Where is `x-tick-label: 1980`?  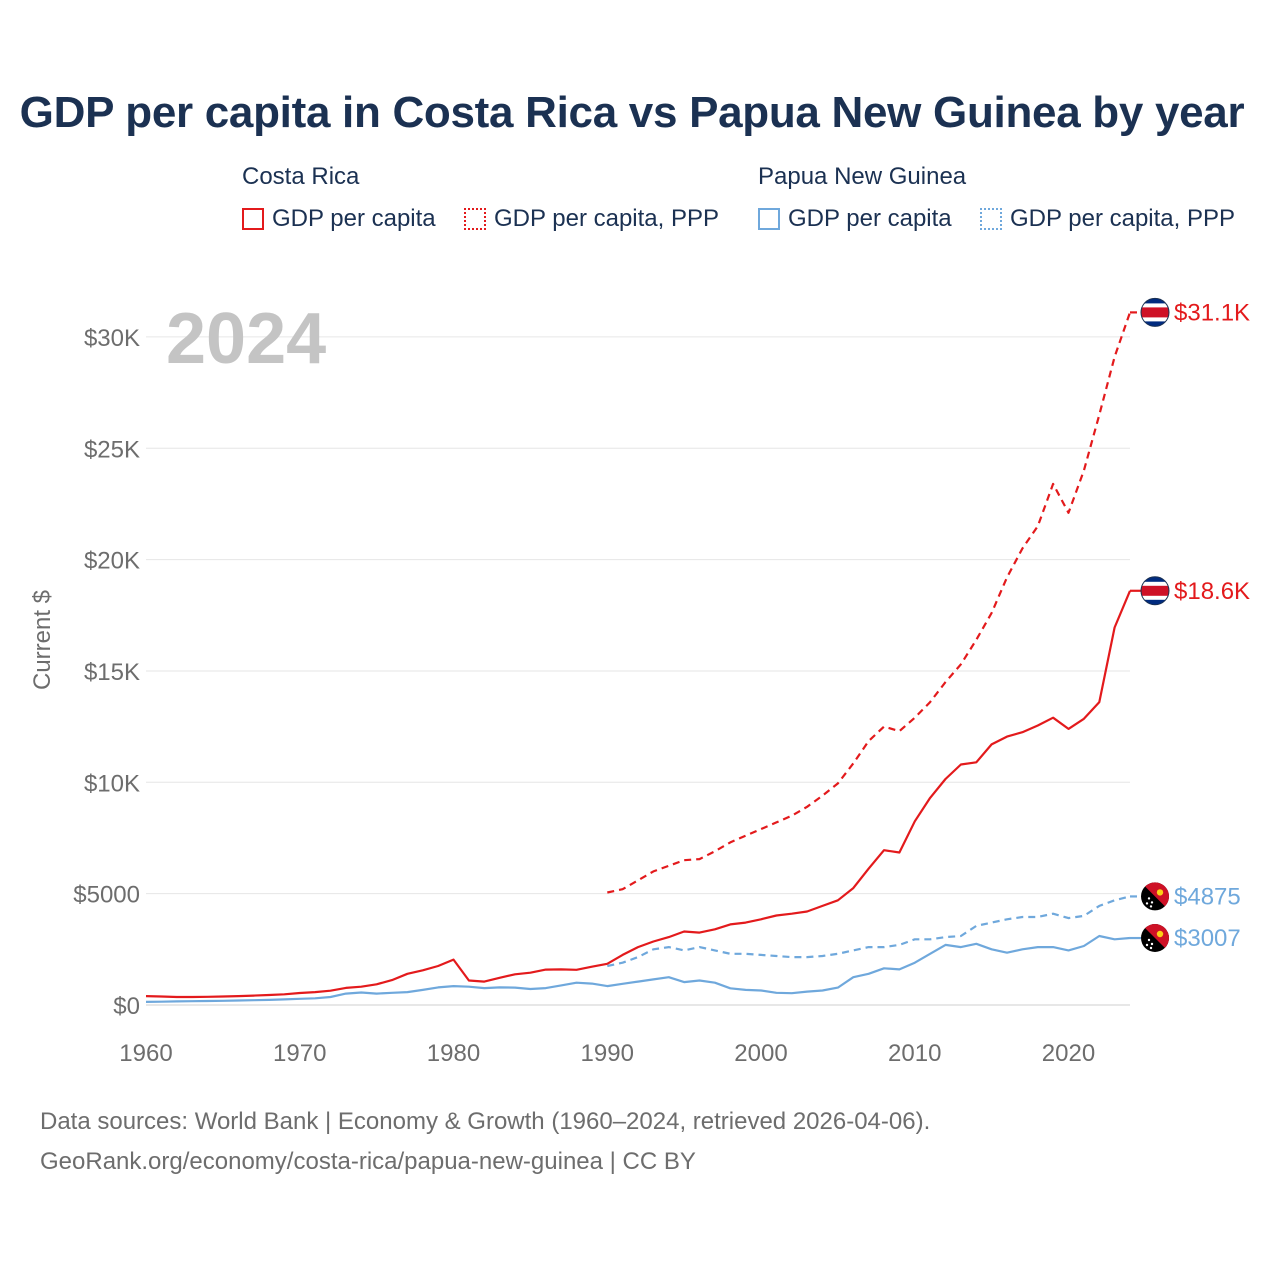 x-tick-label: 1980 is located at coordinates (453, 1053).